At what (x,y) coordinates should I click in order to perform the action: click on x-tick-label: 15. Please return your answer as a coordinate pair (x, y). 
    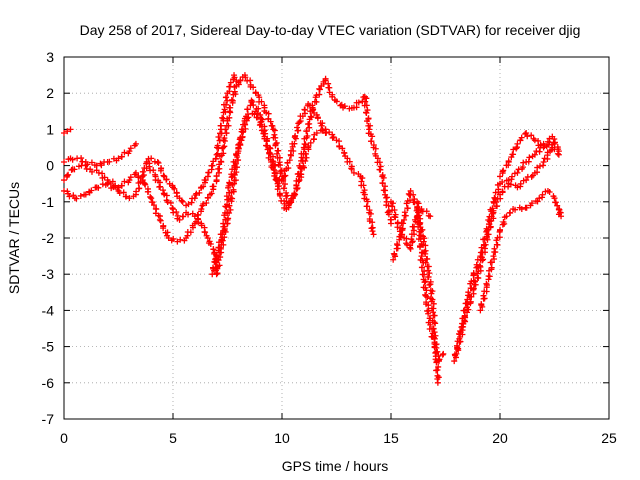
    Looking at the image, I should click on (391, 438).